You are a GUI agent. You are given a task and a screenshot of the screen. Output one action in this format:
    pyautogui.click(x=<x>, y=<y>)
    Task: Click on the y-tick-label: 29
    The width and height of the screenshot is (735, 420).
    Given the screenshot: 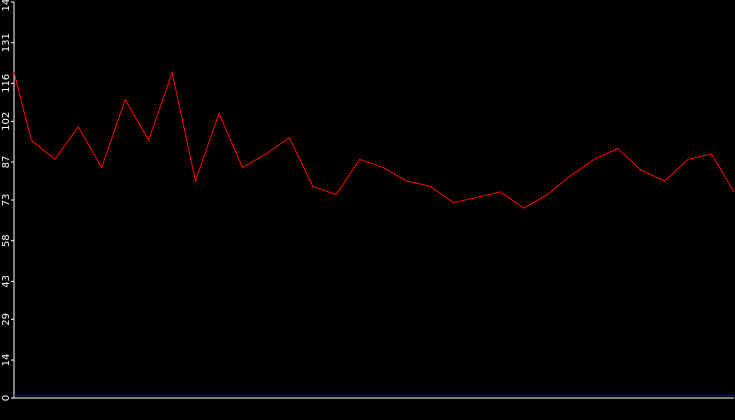 What is the action you would take?
    pyautogui.click(x=6, y=319)
    